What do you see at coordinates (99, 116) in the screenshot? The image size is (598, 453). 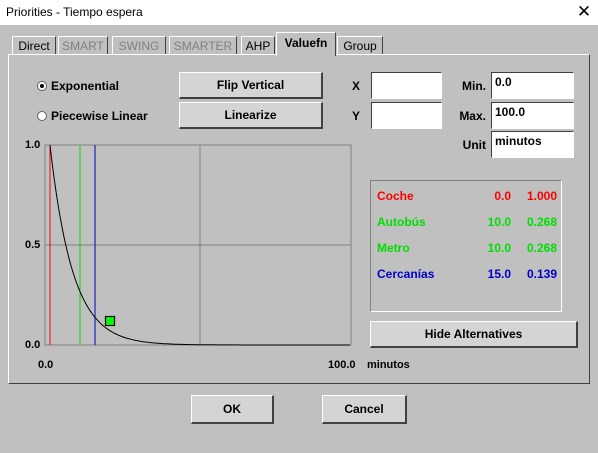 I see `piecewise-linear-label: Piecewise Linear` at bounding box center [99, 116].